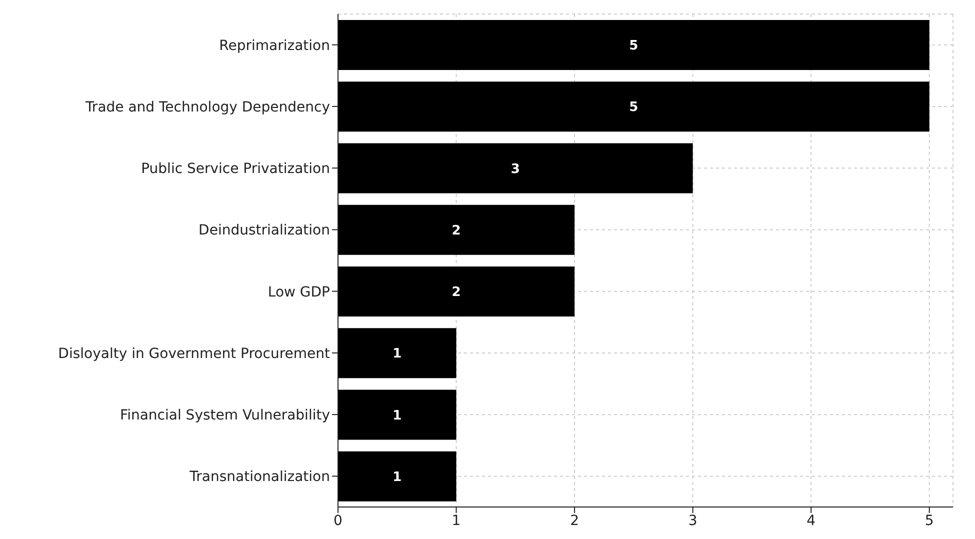  What do you see at coordinates (456, 520) in the screenshot?
I see `x-tick-label: 1` at bounding box center [456, 520].